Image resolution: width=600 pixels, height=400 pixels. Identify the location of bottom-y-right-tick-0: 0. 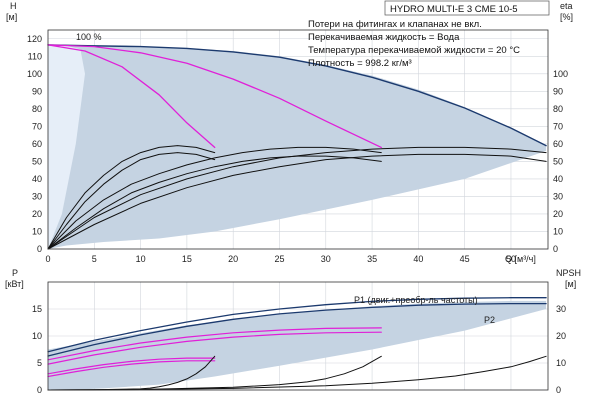
(558, 390).